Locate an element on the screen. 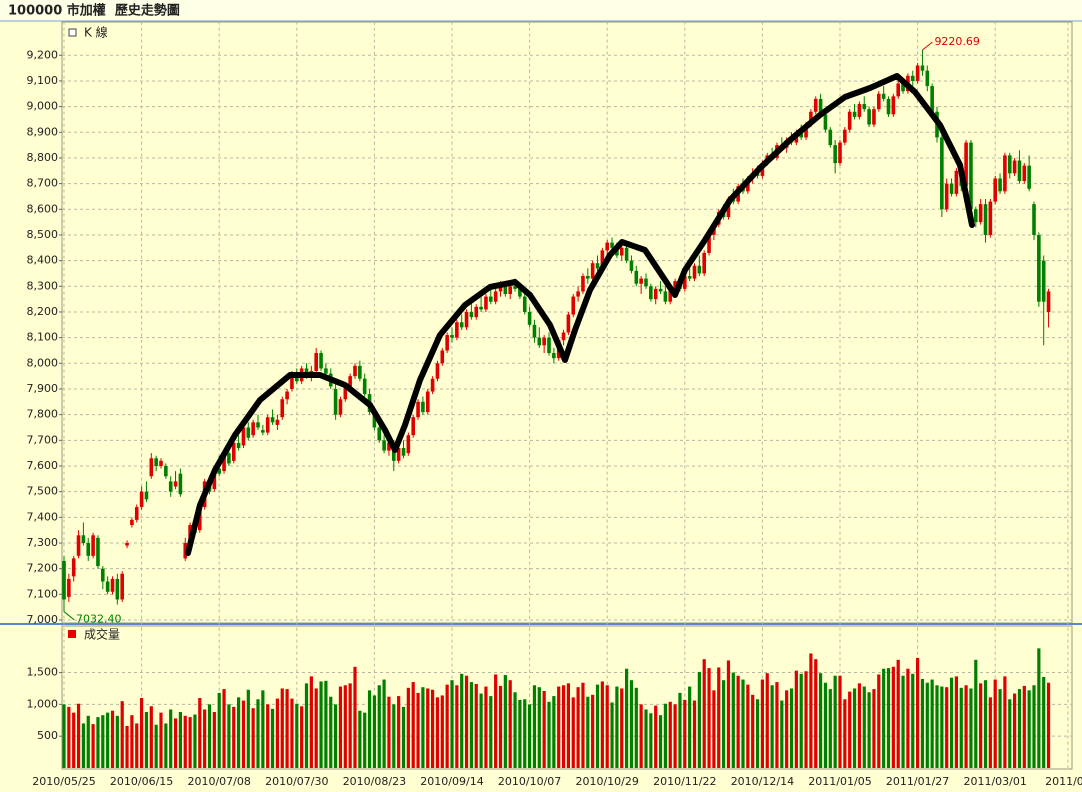 This screenshot has width=1082, height=792. y-tick-label: 7,100 is located at coordinates (43, 593).